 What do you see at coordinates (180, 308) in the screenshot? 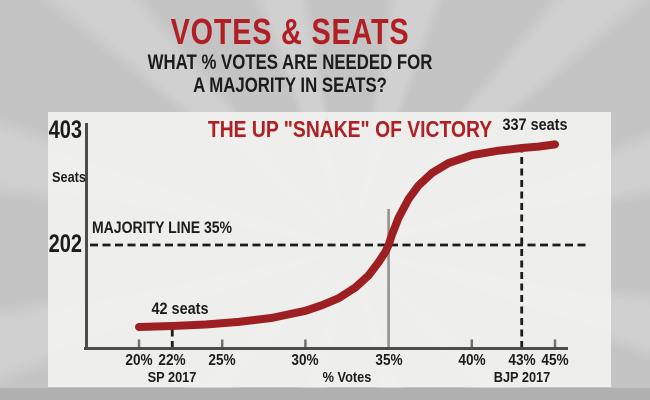
I see `annotation-42-seats: 42 seats` at bounding box center [180, 308].